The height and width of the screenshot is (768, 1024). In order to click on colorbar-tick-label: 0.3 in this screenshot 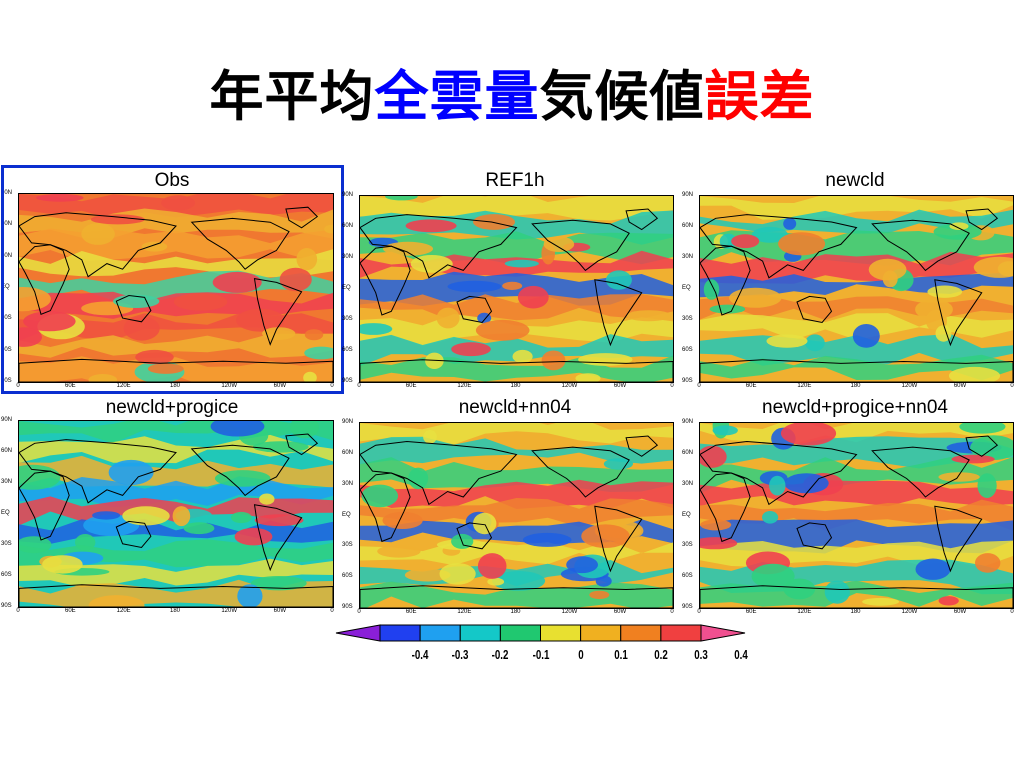, I will do `click(701, 654)`.